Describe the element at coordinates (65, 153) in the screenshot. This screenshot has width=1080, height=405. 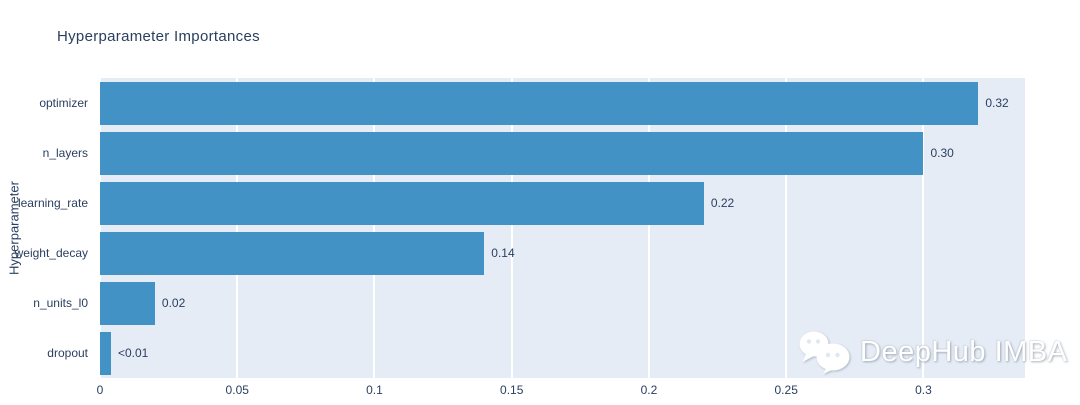
I see `y-tick-label: n_layers` at that location.